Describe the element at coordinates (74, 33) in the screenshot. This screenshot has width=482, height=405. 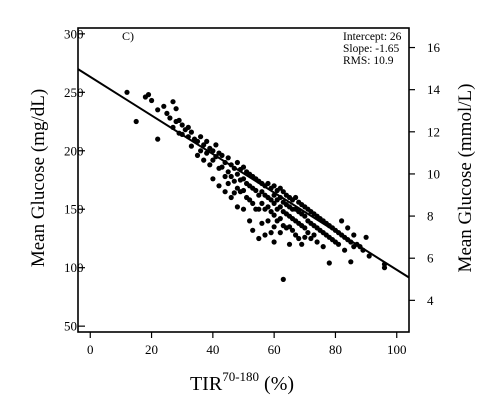
I see `left-tick-label: 300` at that location.